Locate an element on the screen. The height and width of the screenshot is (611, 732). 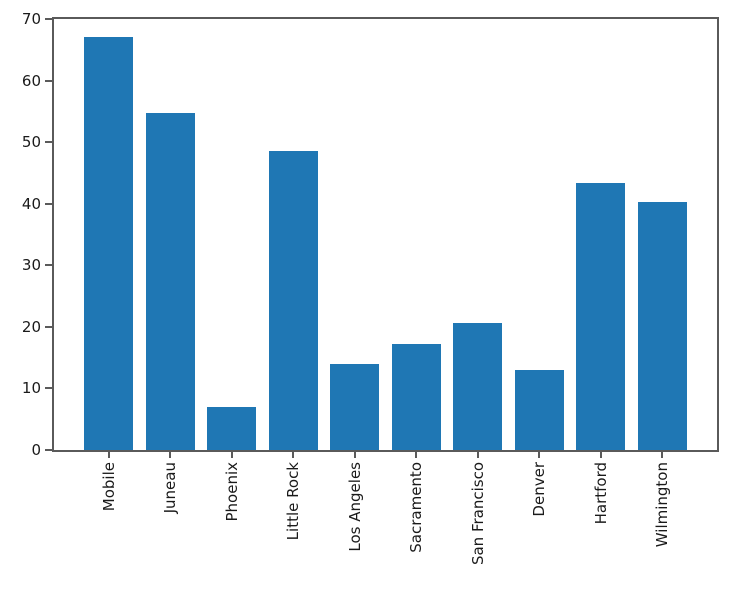
bar-wilmington is located at coordinates (662, 326).